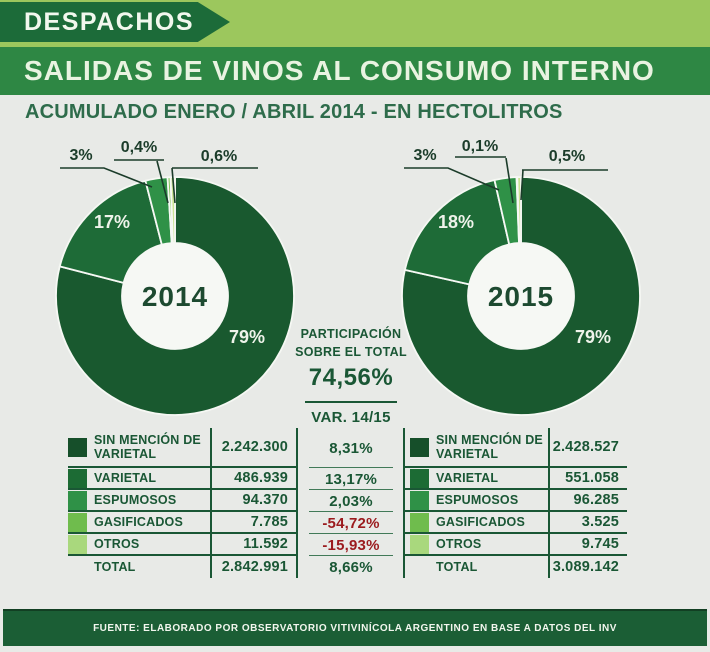  Describe the element at coordinates (351, 417) in the screenshot. I see `var-column-header: VAR. 14/15` at that location.